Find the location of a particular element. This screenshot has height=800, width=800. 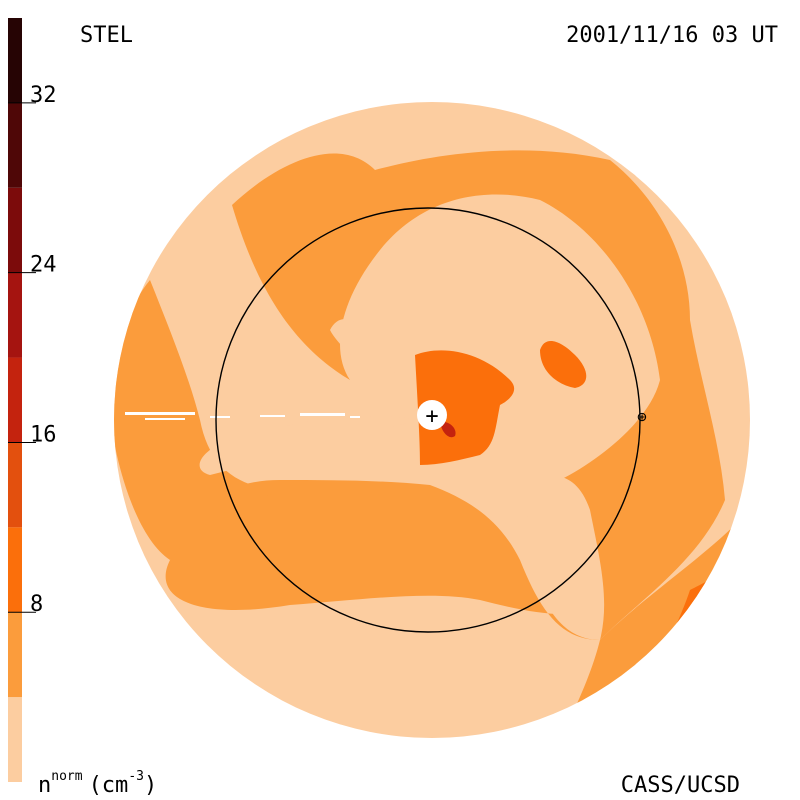

color-tick-label-2: 16 is located at coordinates (43, 434).